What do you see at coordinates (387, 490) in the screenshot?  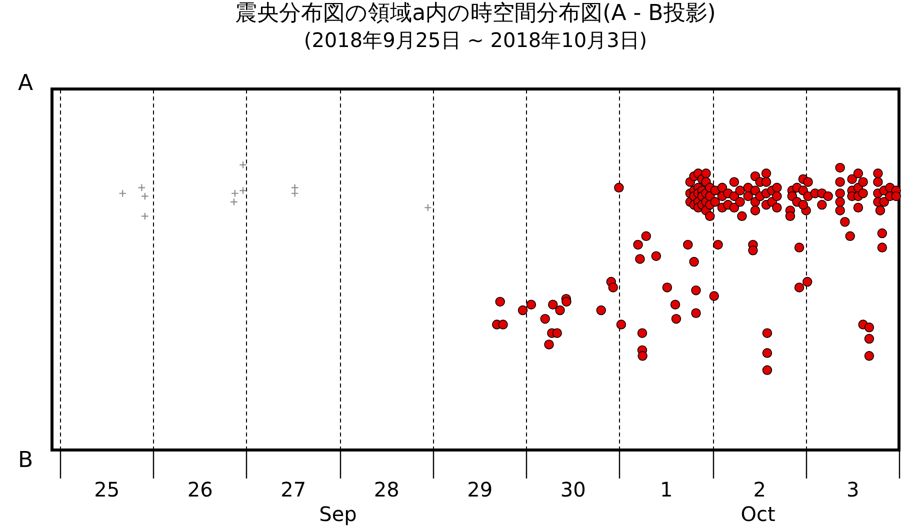 I see `x-tick-label: 28` at bounding box center [387, 490].